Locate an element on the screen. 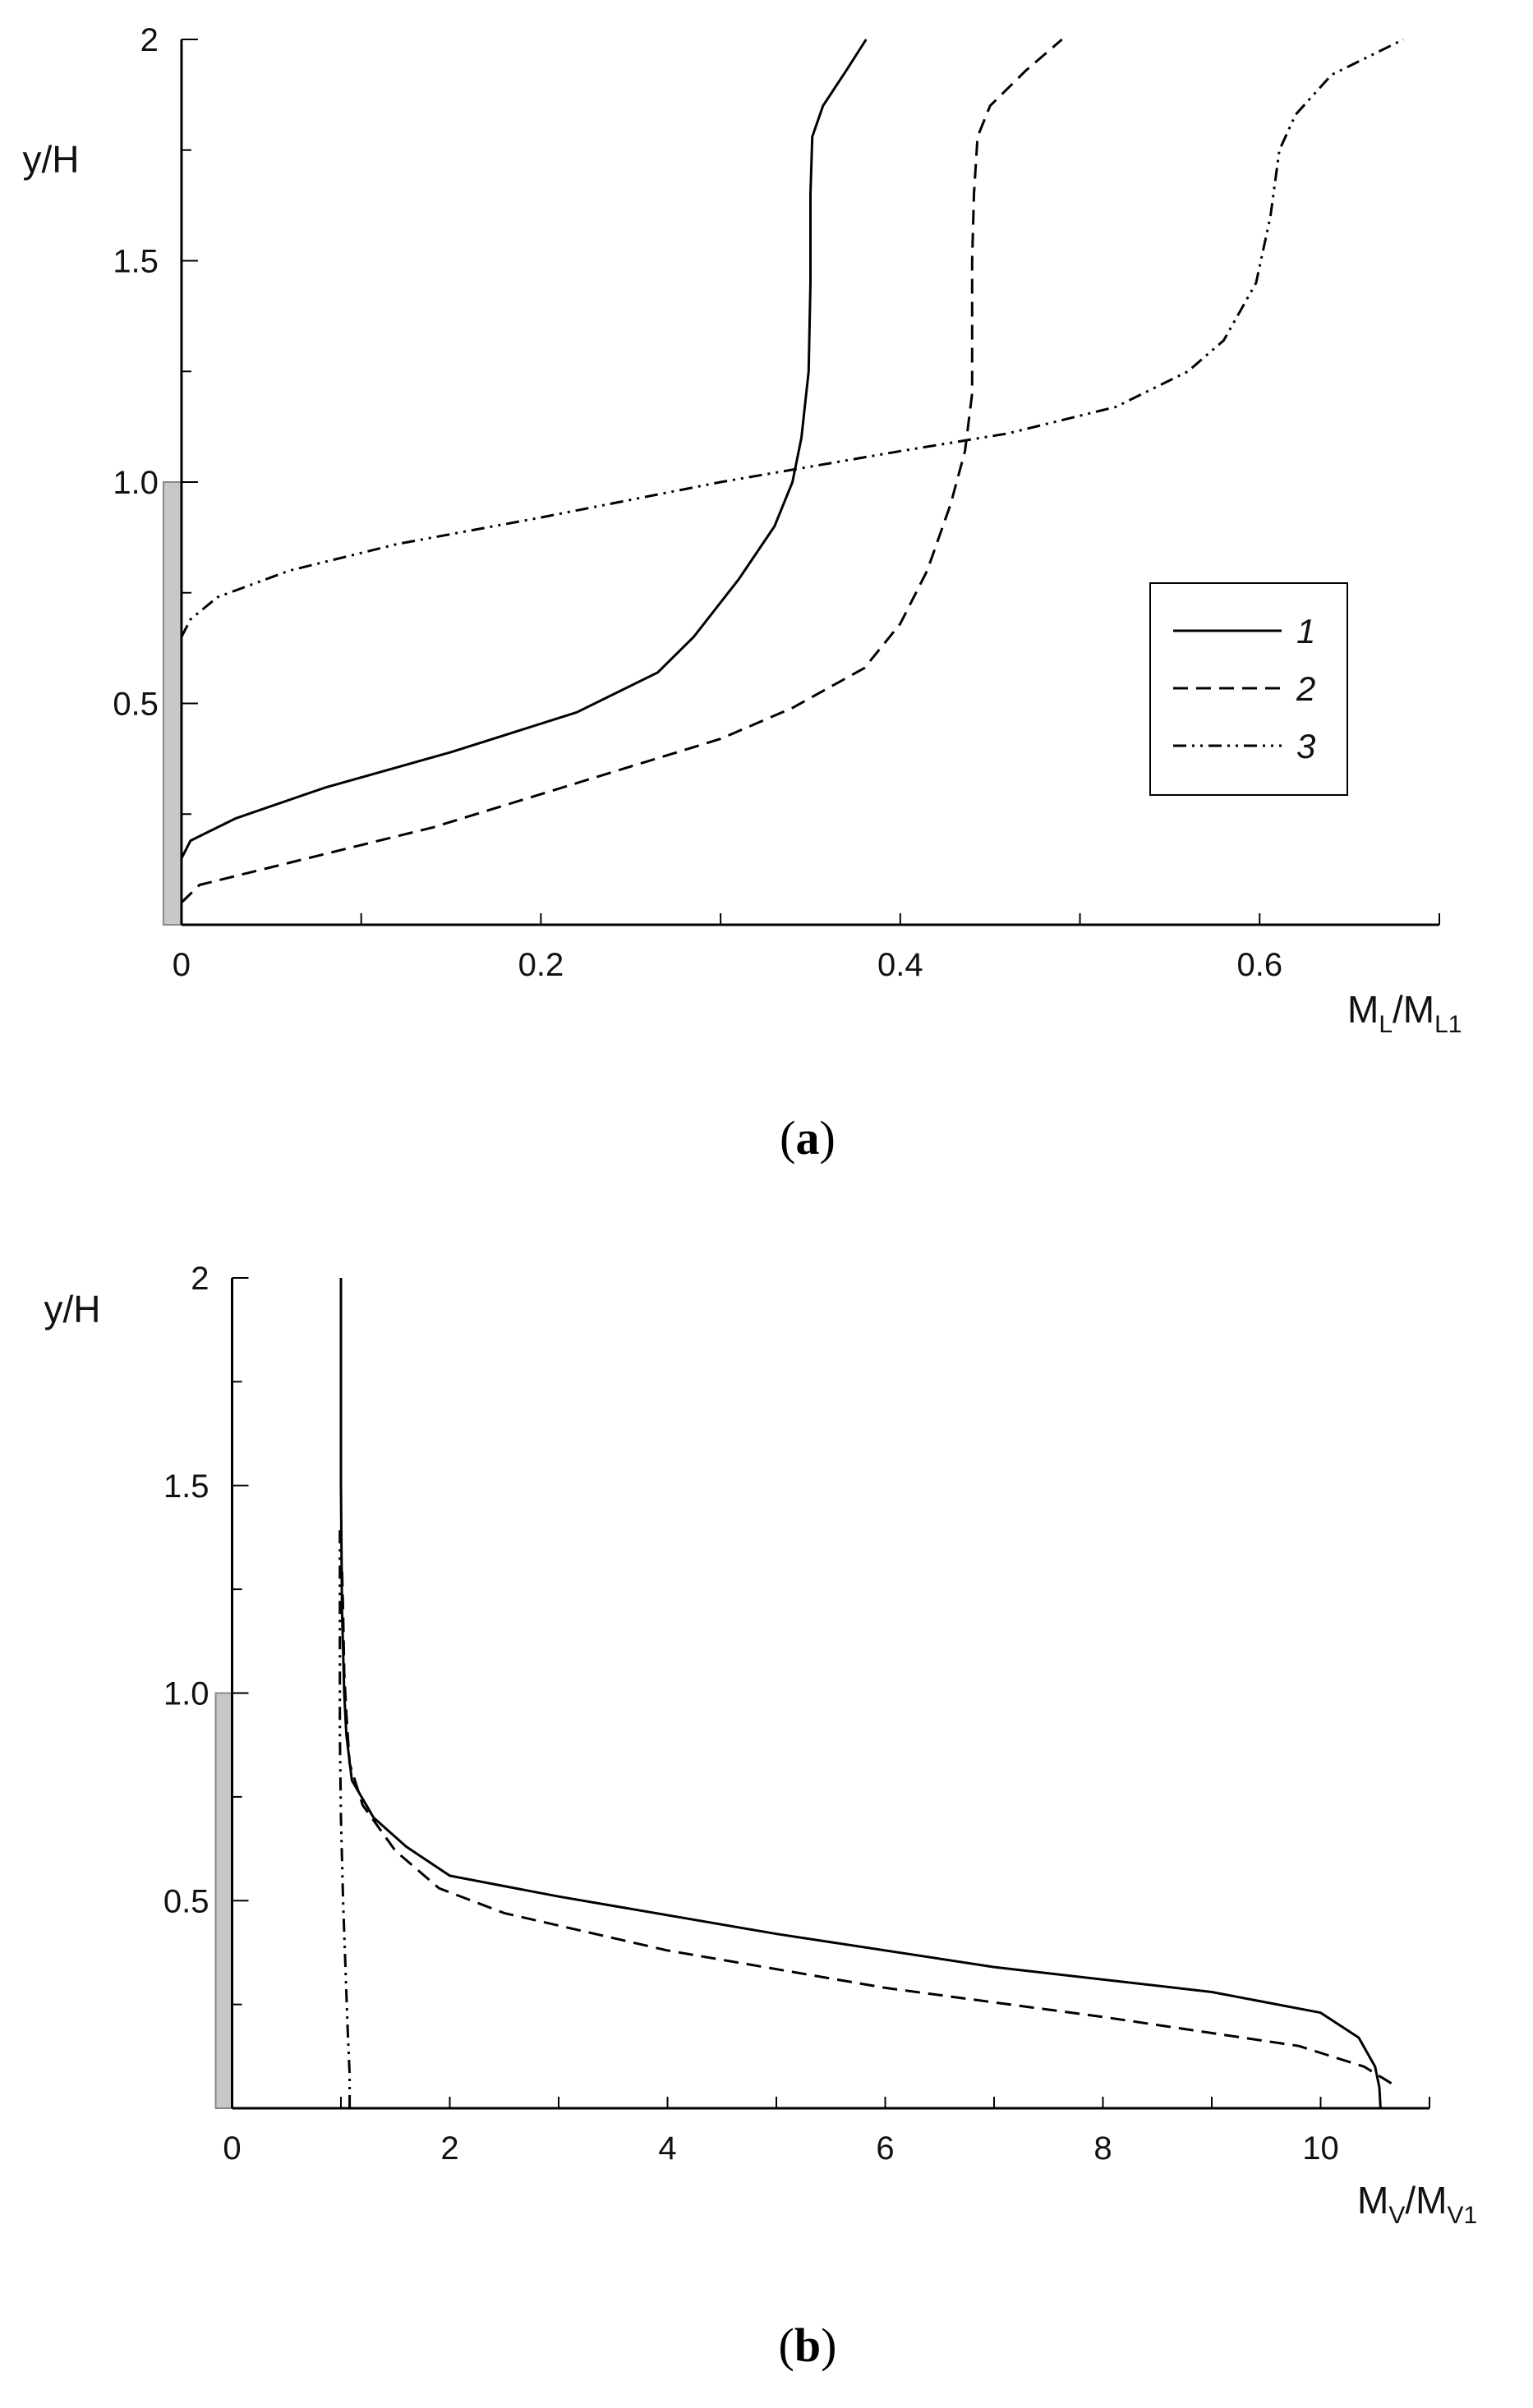 The height and width of the screenshot is (2408, 1533). legend-label-1: 1 is located at coordinates (1306, 631).